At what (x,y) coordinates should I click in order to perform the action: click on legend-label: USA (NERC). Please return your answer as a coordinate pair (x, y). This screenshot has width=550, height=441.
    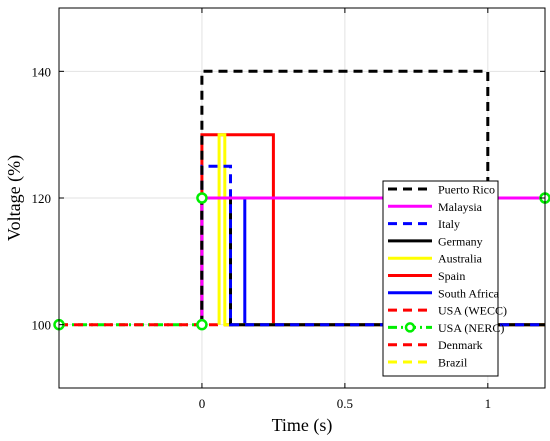
    Looking at the image, I should click on (471, 328).